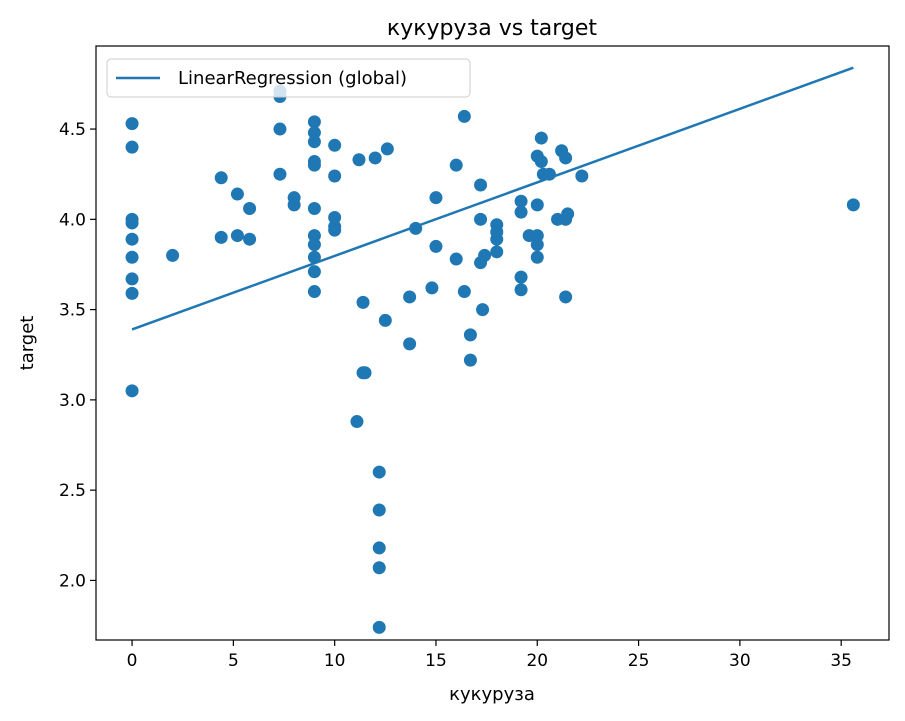 The image size is (905, 721). Describe the element at coordinates (639, 661) in the screenshot. I see `x-tick-label: 25` at that location.